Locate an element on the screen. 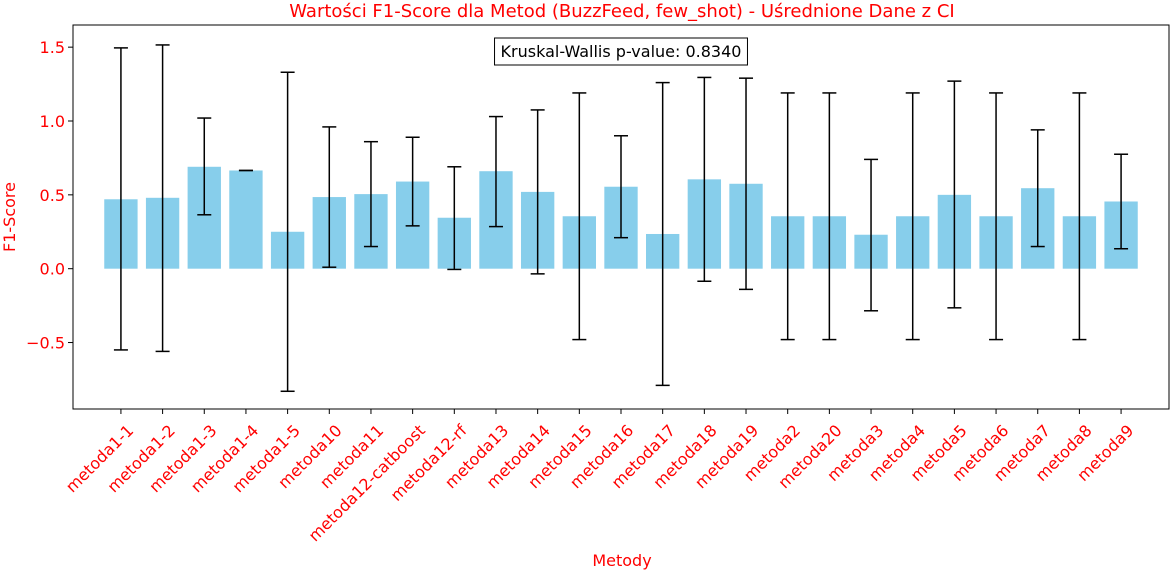  y-tick-label-0.5: 0.5 is located at coordinates (52, 195).